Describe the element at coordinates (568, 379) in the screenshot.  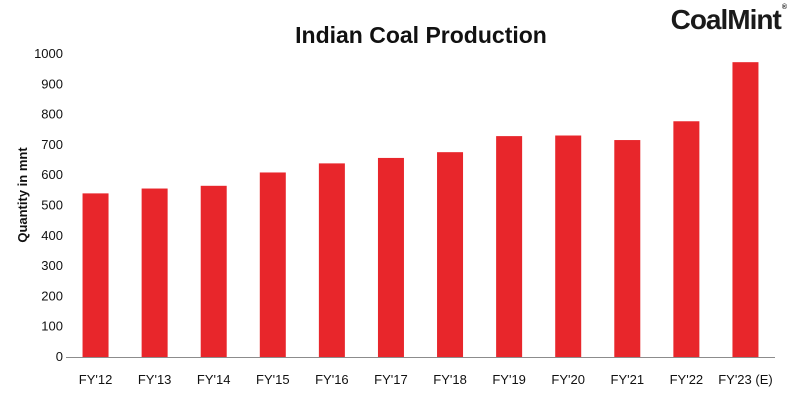
I see `x-tick-label: FY'20` at that location.